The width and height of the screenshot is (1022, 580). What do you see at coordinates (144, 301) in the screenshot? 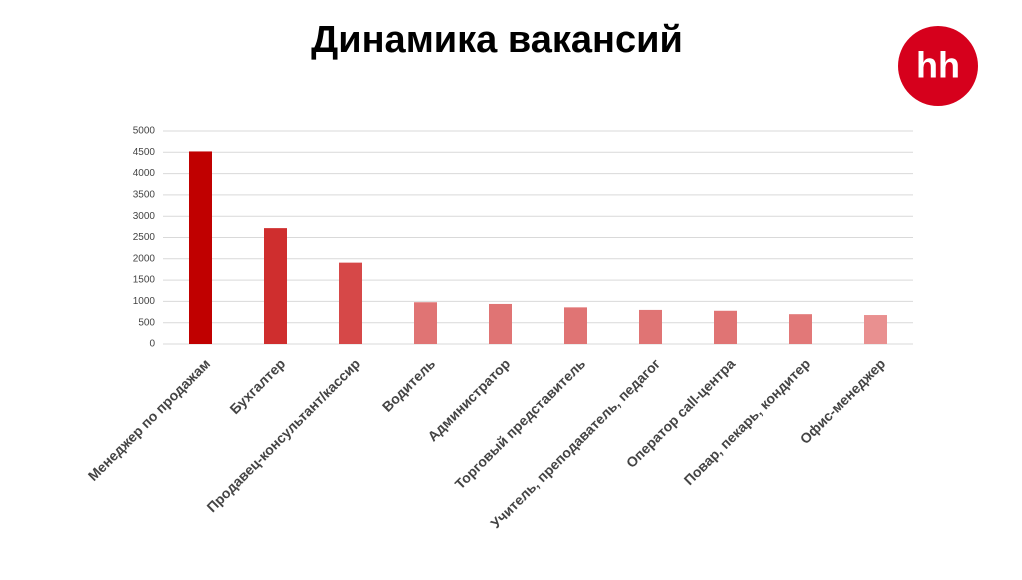
I see `y-tick-label: 1000` at bounding box center [144, 301].